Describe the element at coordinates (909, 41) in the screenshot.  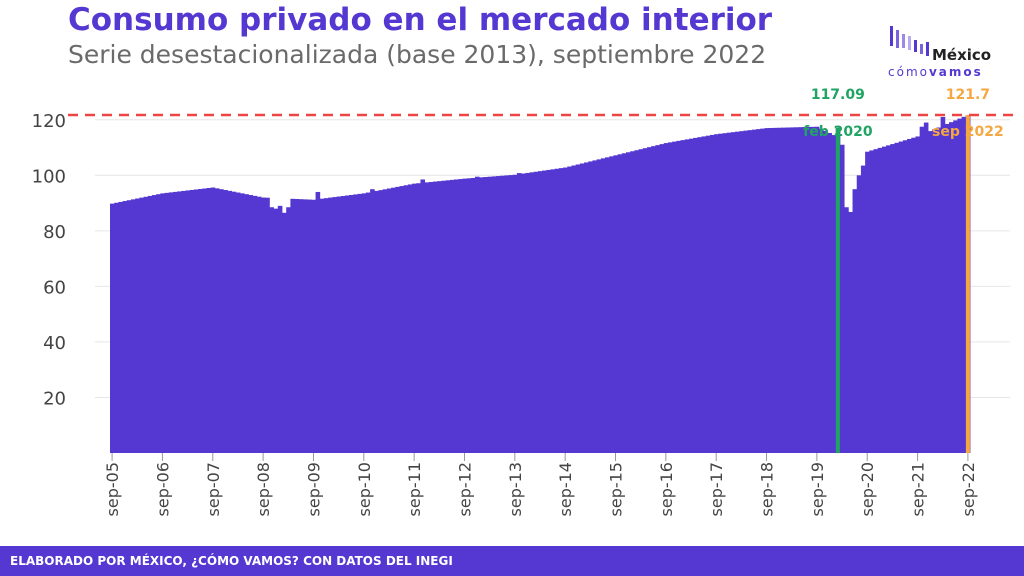
I see `logo-bars-icon` at that location.